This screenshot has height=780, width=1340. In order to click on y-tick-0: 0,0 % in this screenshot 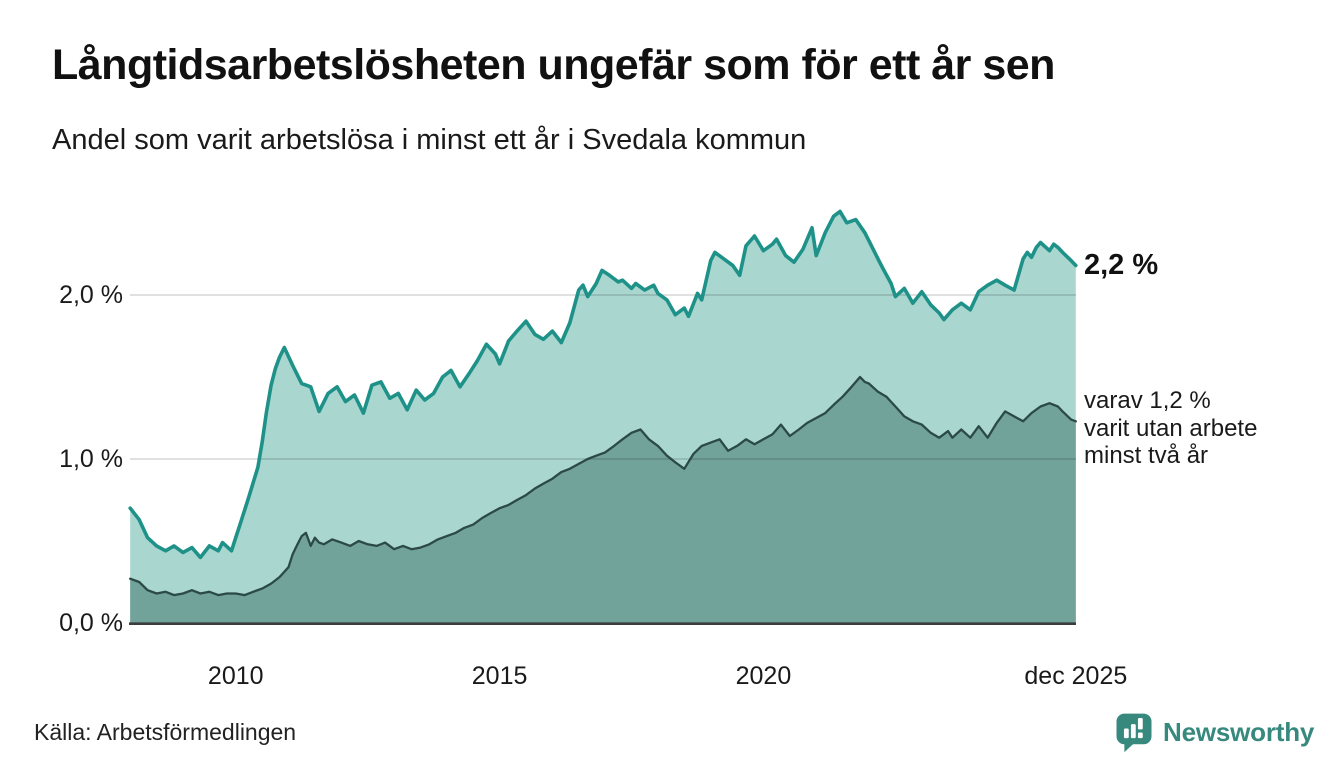, I will do `click(91, 623)`.